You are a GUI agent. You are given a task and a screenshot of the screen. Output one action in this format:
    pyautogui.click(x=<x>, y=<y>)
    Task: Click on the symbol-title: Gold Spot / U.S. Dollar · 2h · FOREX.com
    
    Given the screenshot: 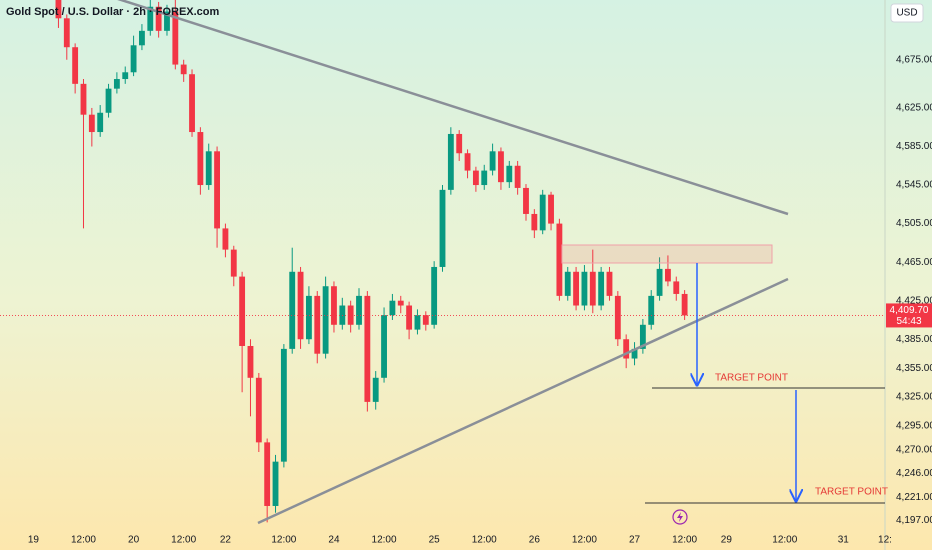 What is the action you would take?
    pyautogui.click(x=113, y=12)
    